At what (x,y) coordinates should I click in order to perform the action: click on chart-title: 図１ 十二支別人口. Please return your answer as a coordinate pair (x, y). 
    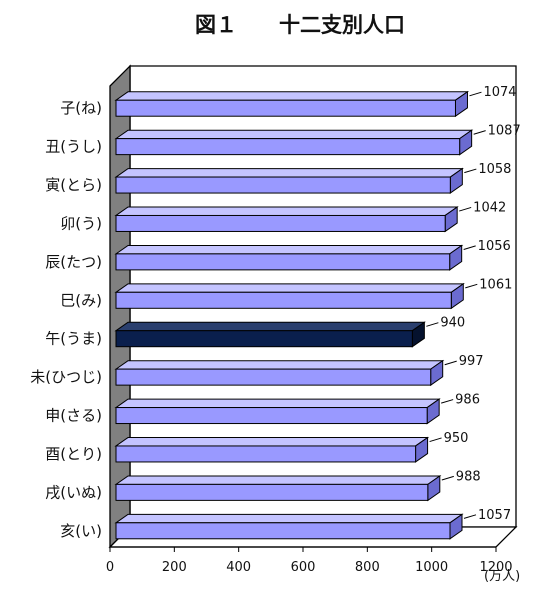
    Looking at the image, I should click on (300, 25).